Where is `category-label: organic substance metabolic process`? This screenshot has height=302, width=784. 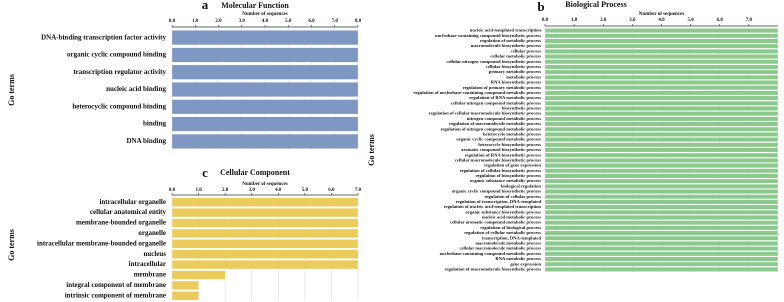
category-label: organic substance metabolic process is located at coordinates (505, 180).